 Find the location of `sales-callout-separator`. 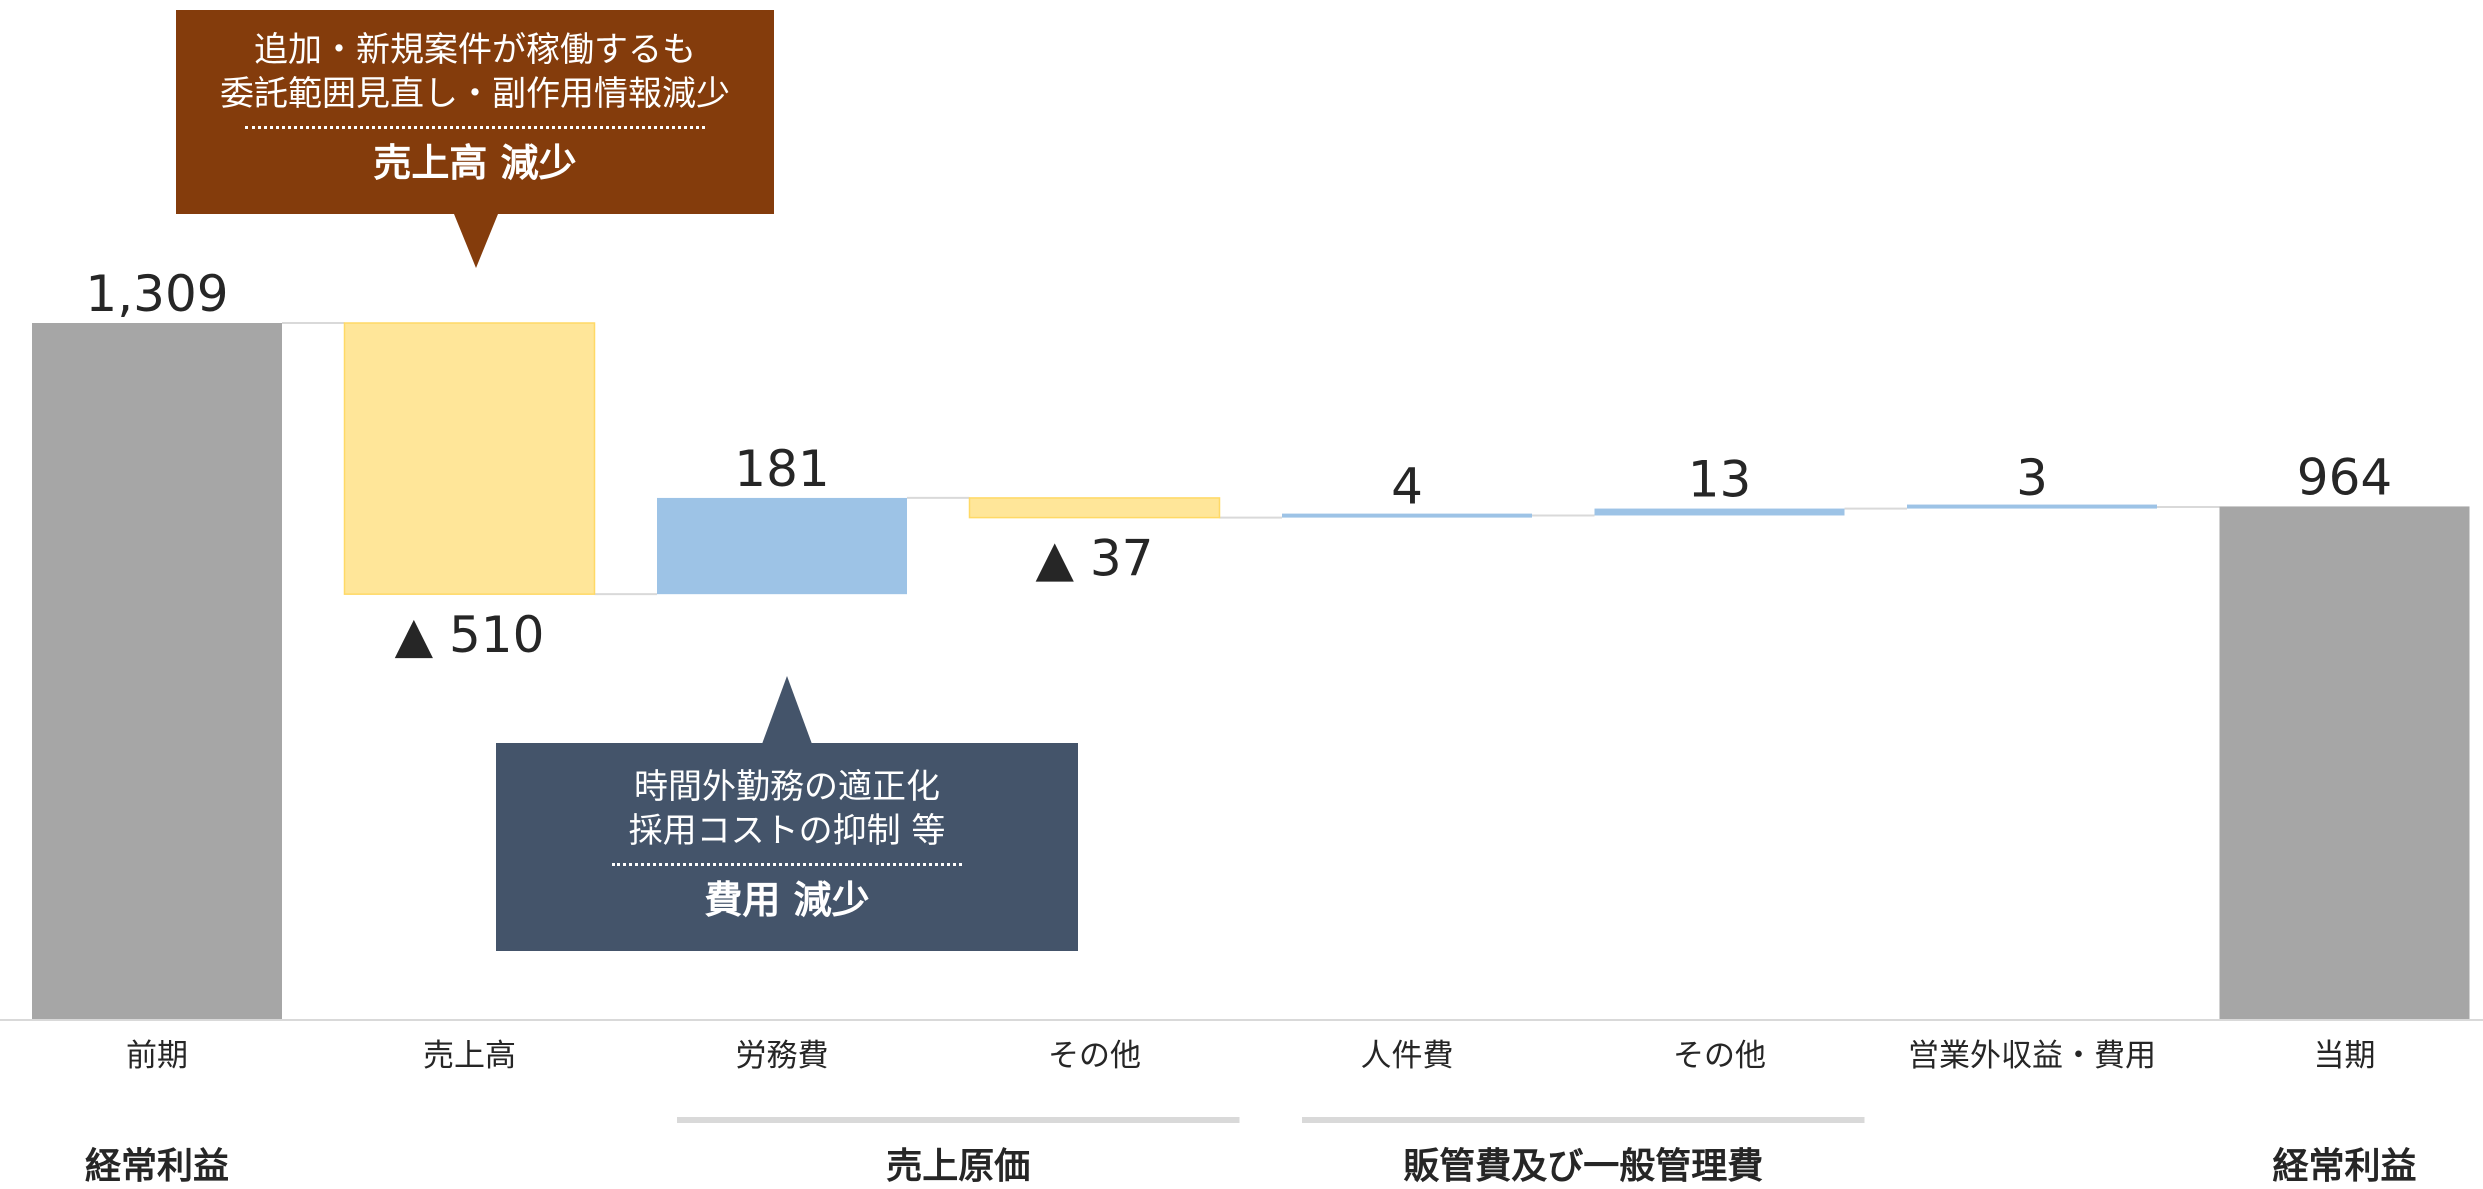

sales-callout-separator is located at coordinates (475, 127).